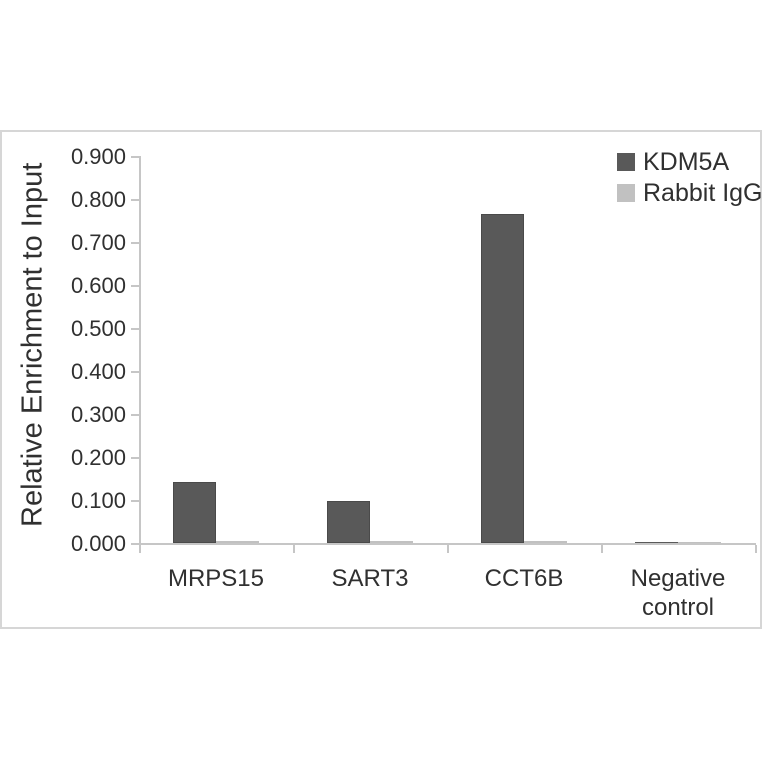 The height and width of the screenshot is (764, 764). What do you see at coordinates (447, 544) in the screenshot?
I see `x-axis-line` at bounding box center [447, 544].